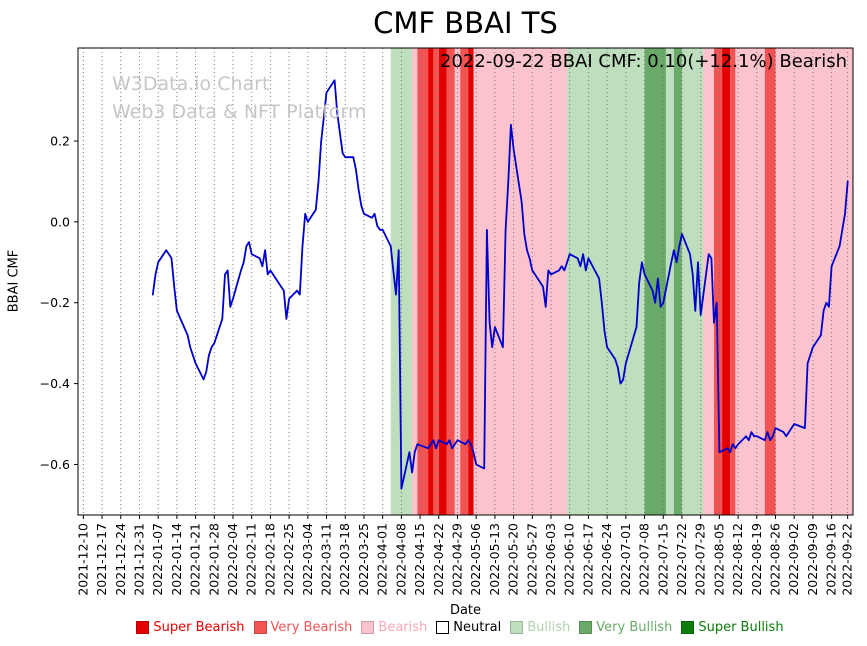 The height and width of the screenshot is (646, 867). I want to click on x-tick-label: 2021-12-10, so click(82, 559).